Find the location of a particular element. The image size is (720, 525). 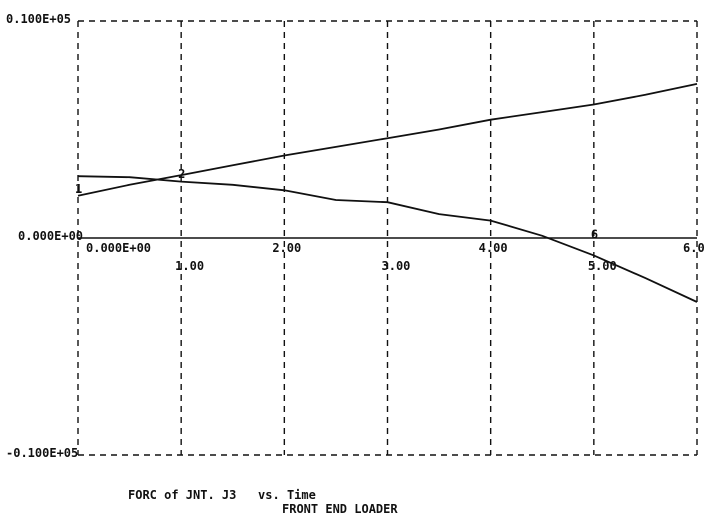

chart-title: FORC of JNT. J3 vs. Time is located at coordinates (222, 495).